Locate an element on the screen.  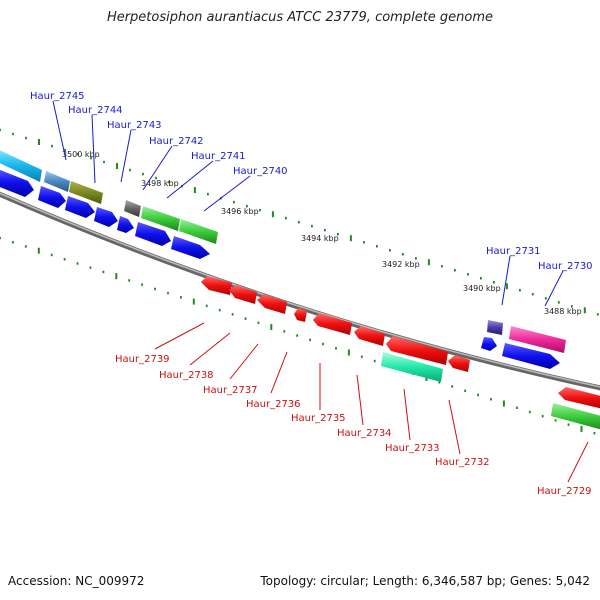
gene-label-haur-2741: Haur_2741 is located at coordinates (218, 156).